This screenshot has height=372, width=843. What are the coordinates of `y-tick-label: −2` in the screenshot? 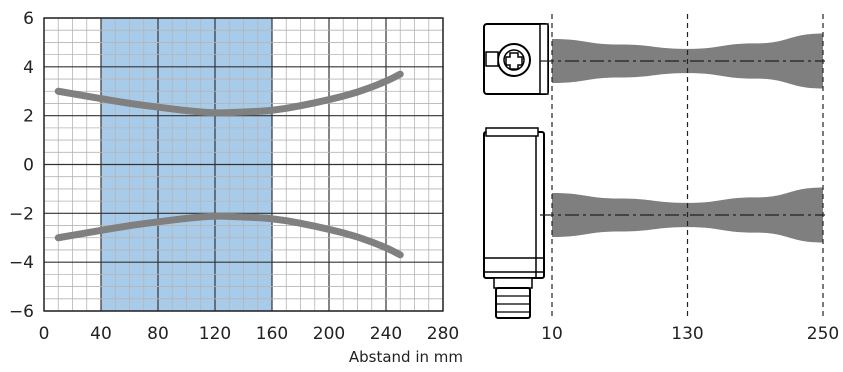 It's located at (21, 214).